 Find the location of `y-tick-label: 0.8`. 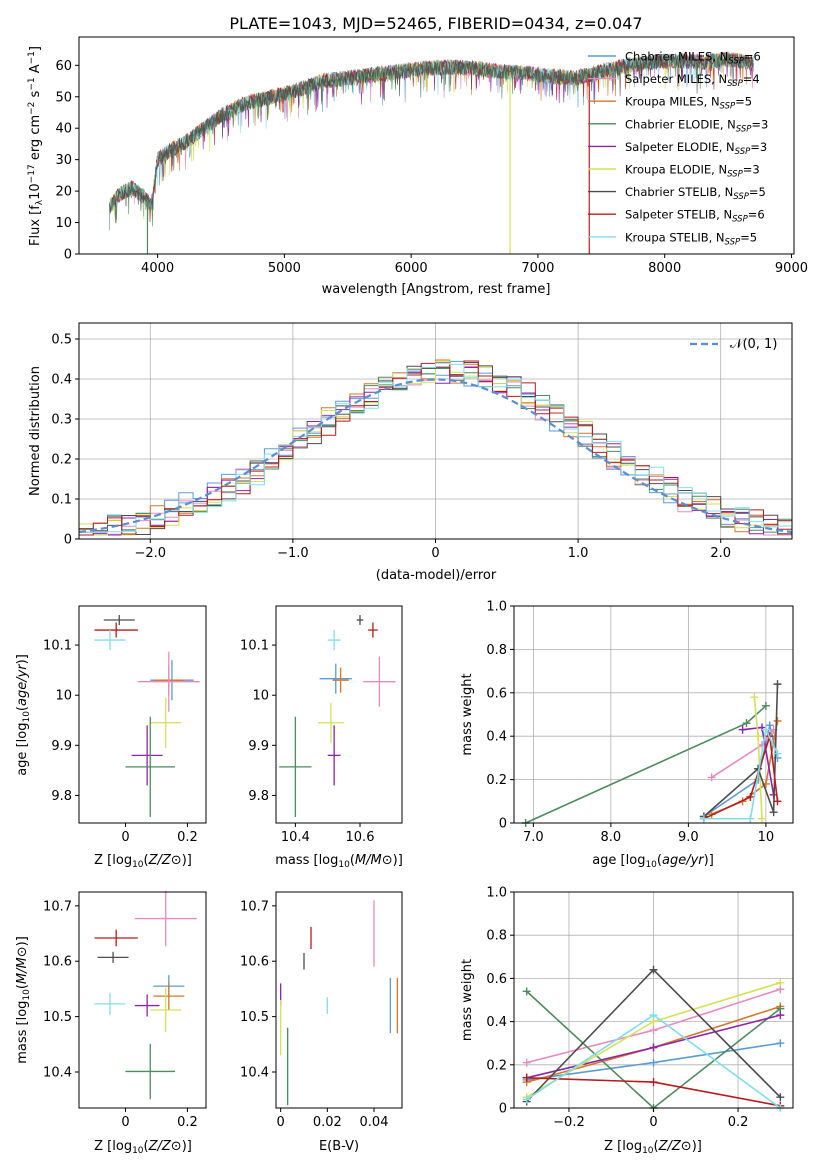

y-tick-label: 0.8 is located at coordinates (496, 650).